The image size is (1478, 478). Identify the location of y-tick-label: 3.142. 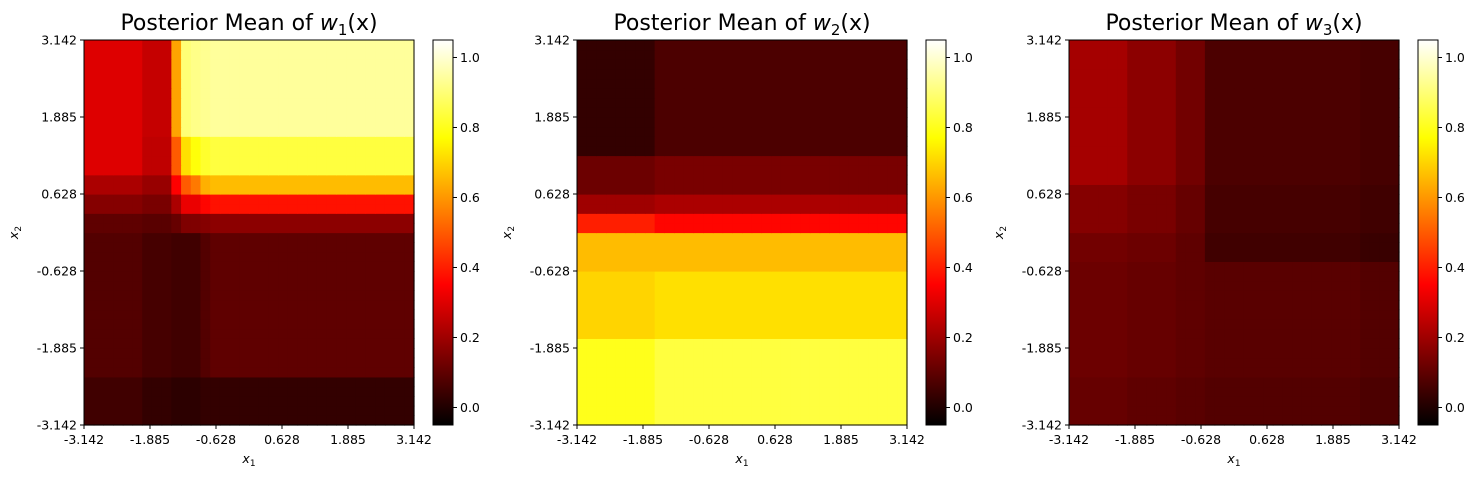
(552, 40).